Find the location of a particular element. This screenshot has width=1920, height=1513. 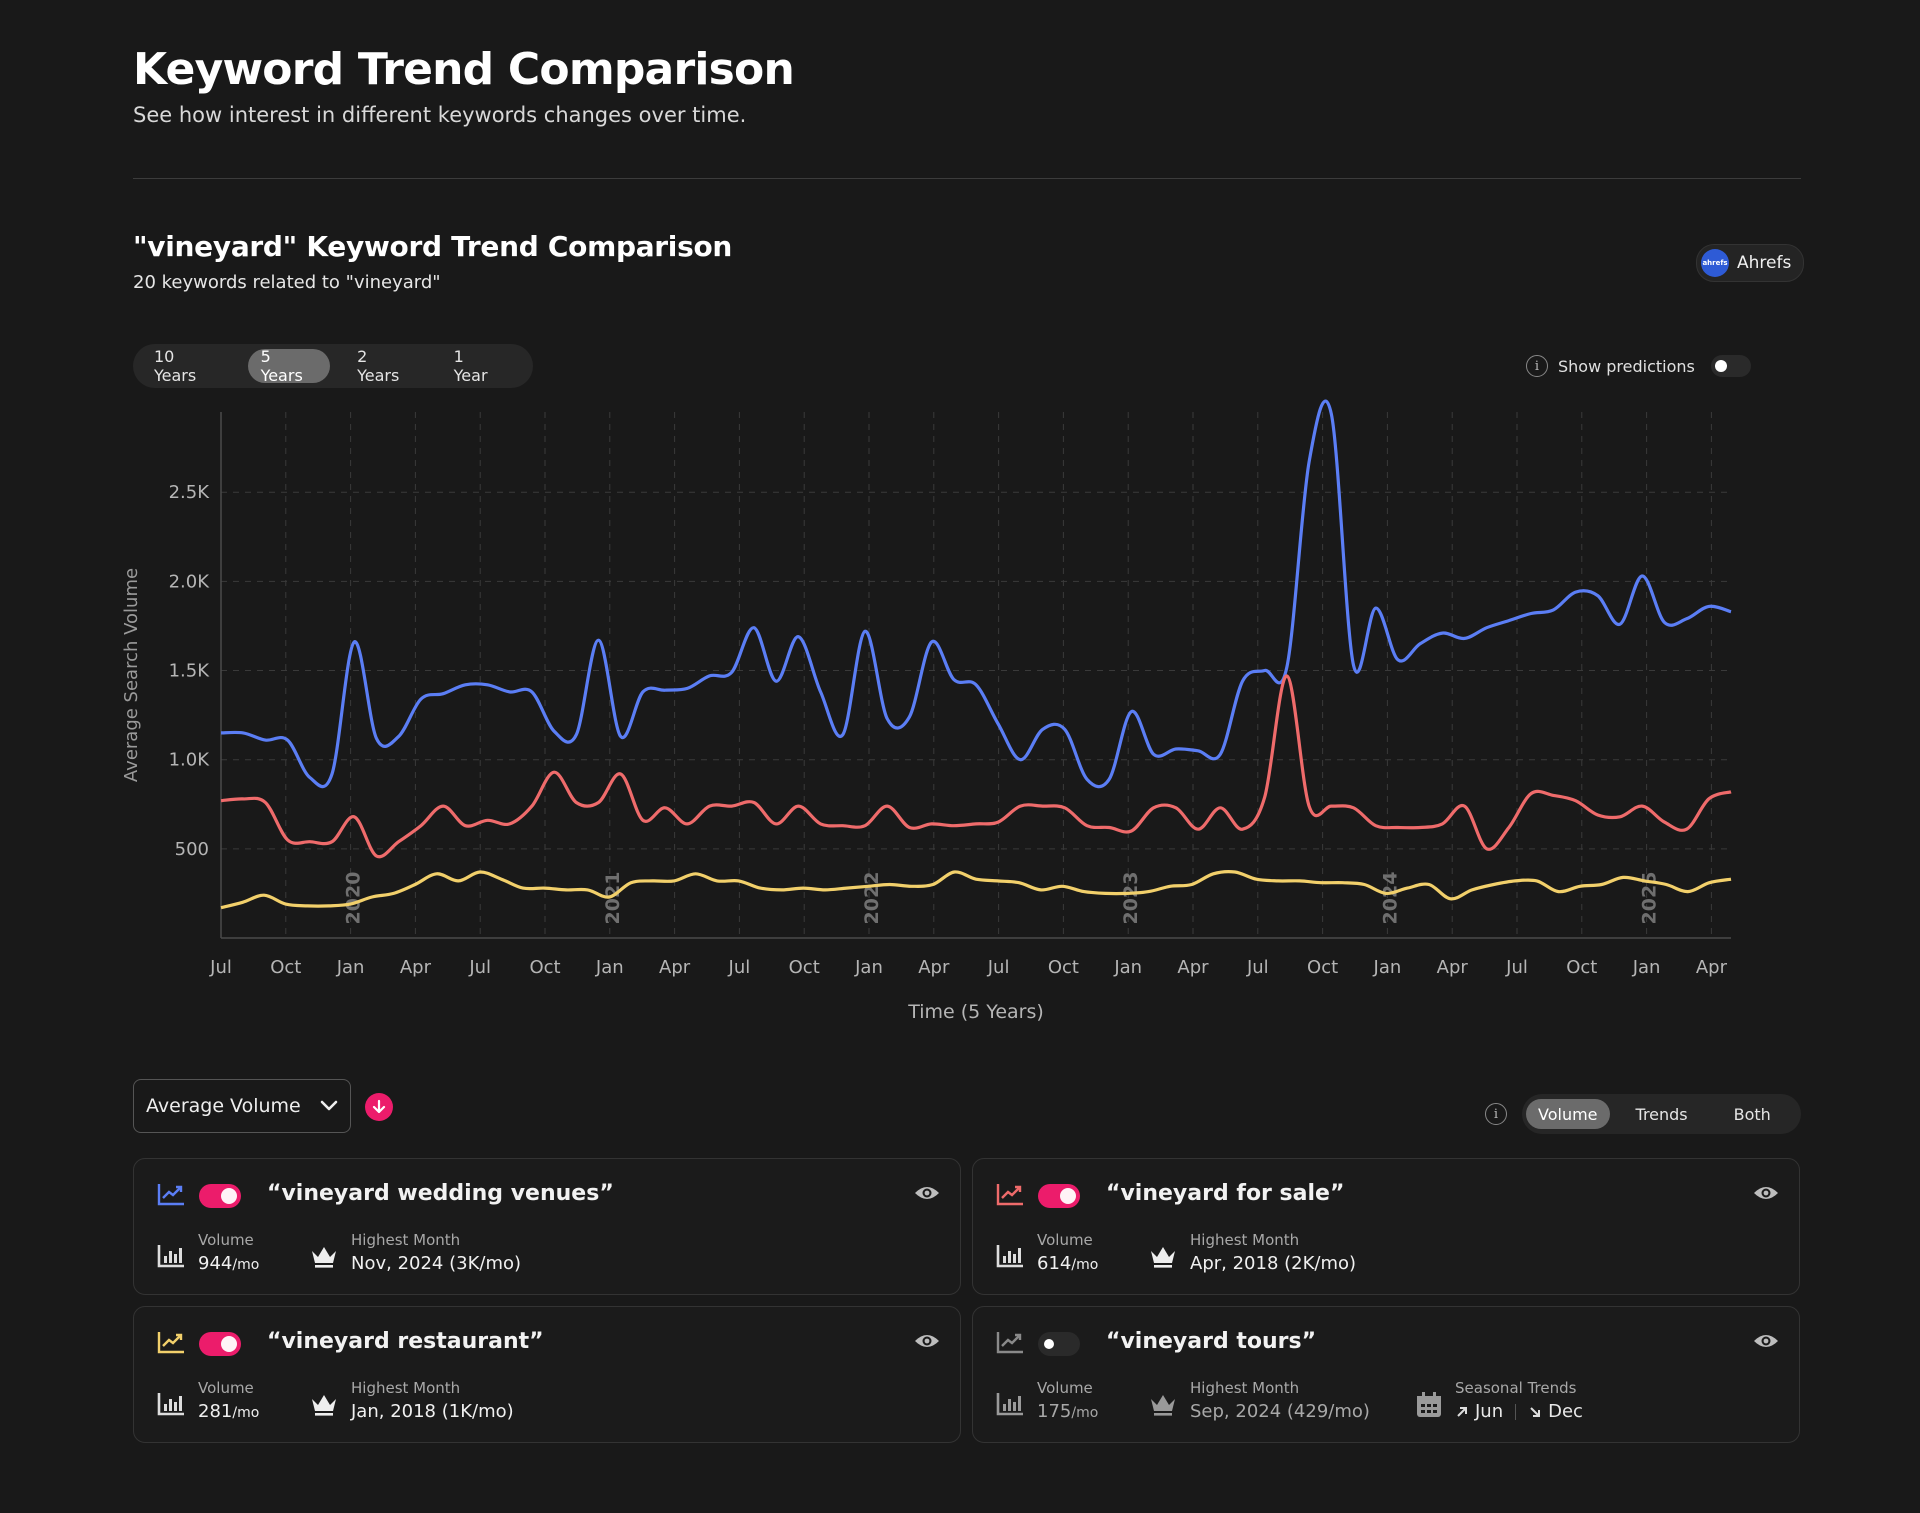

range-tab-10-years: 10 Years is located at coordinates (175, 366).